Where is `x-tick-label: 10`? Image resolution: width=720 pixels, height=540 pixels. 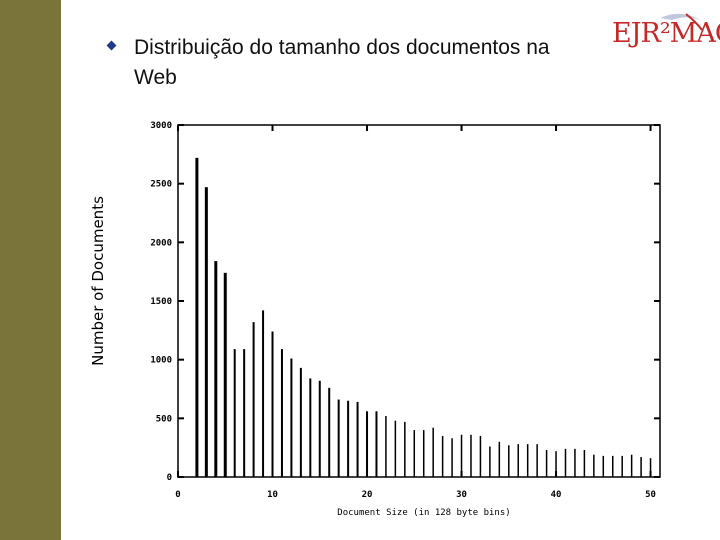 x-tick-label: 10 is located at coordinates (272, 495).